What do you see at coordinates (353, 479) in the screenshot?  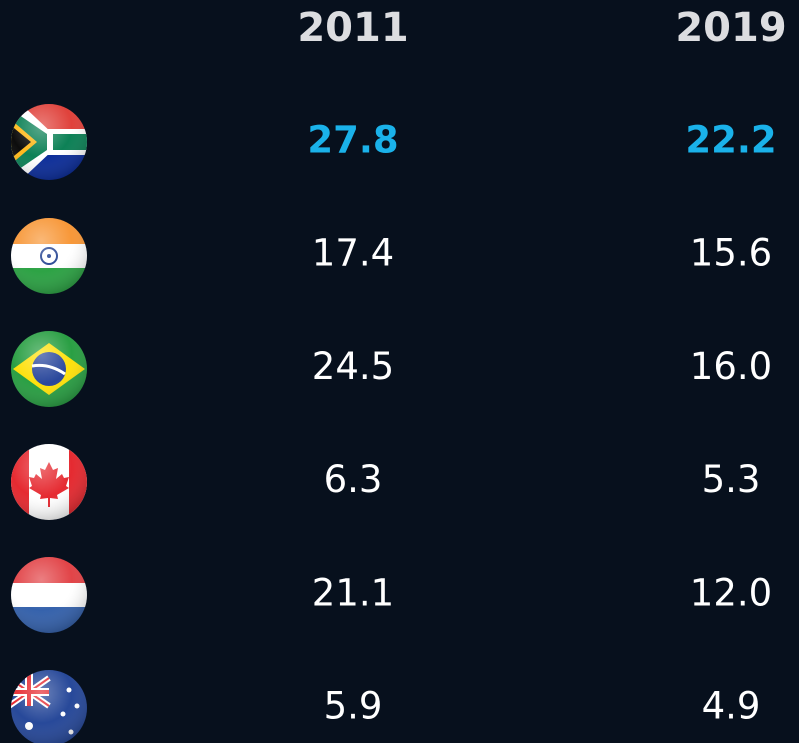 I see `cell-value: 6.3` at bounding box center [353, 479].